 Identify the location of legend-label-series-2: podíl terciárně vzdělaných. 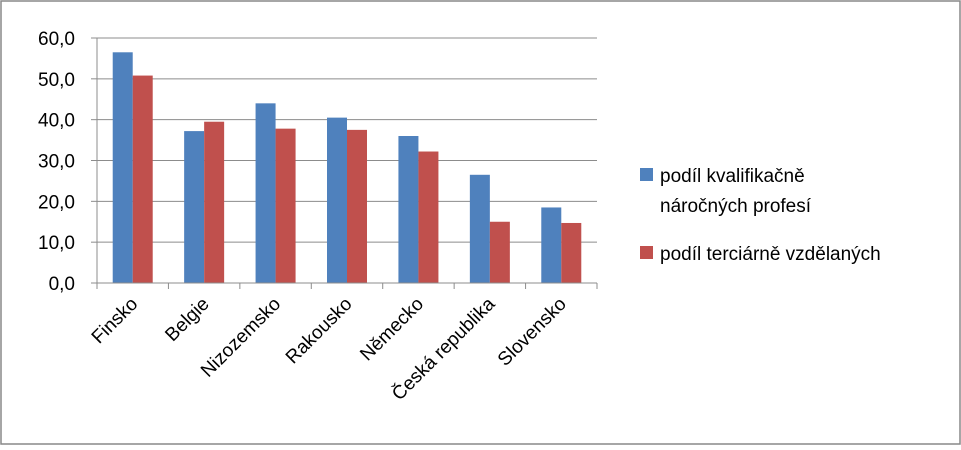
(770, 254).